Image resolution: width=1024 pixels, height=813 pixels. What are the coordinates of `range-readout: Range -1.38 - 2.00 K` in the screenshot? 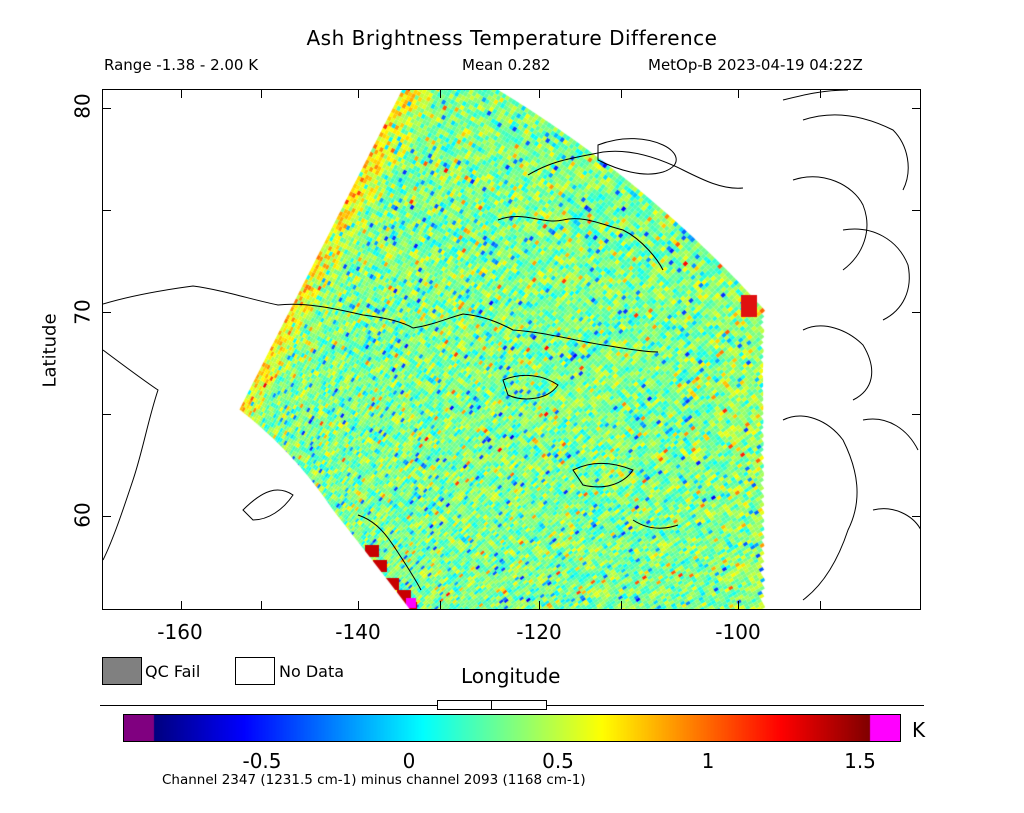 It's located at (181, 65).